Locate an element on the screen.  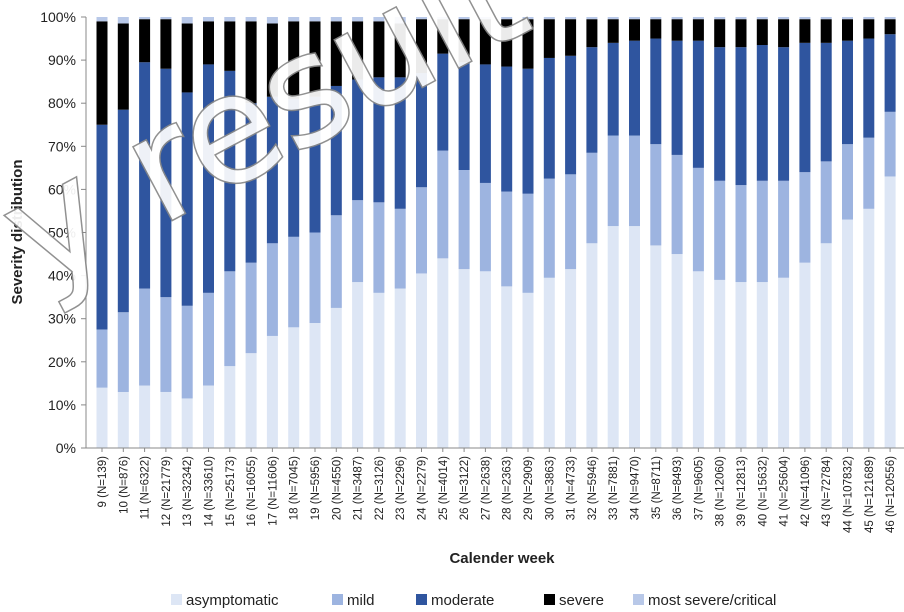
x-tick-label: 31 (N=4733) is located at coordinates (572, 488).